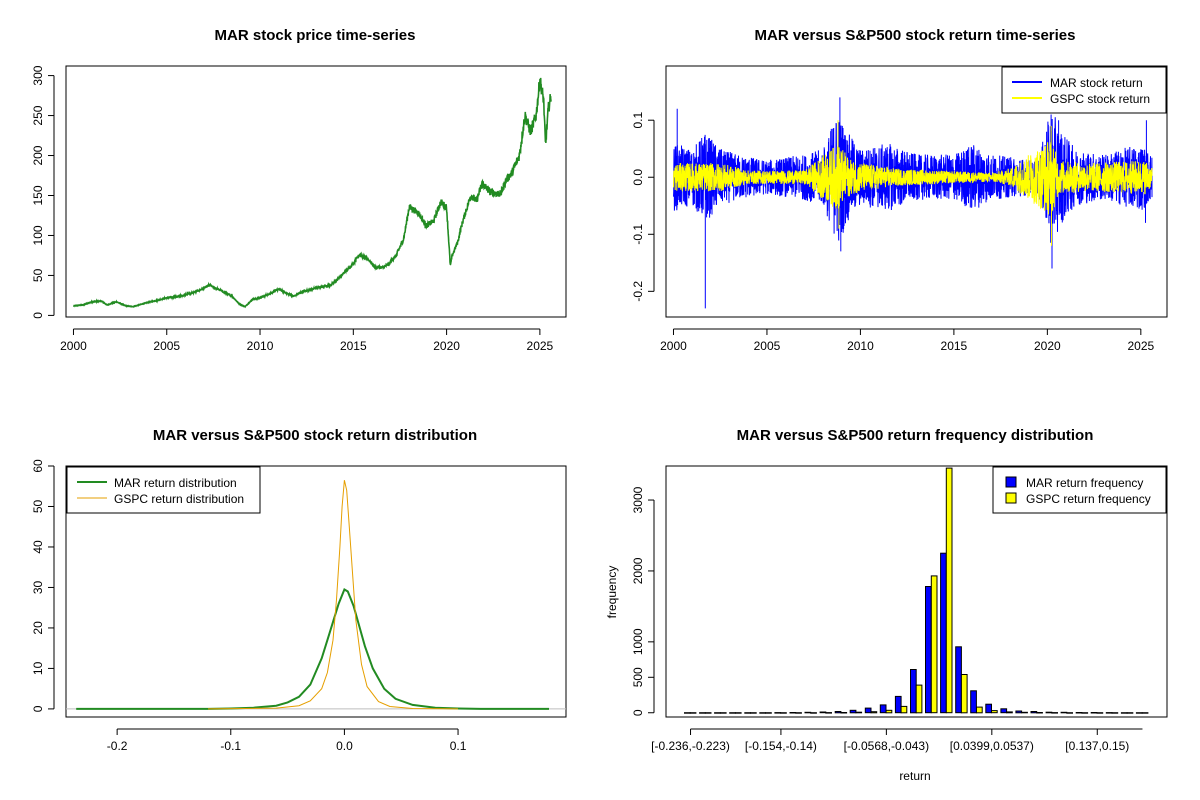 The height and width of the screenshot is (800, 1200). Describe the element at coordinates (886, 746) in the screenshot. I see `frequency-x-tick-label: [-0.0568,-0.043)` at that location.